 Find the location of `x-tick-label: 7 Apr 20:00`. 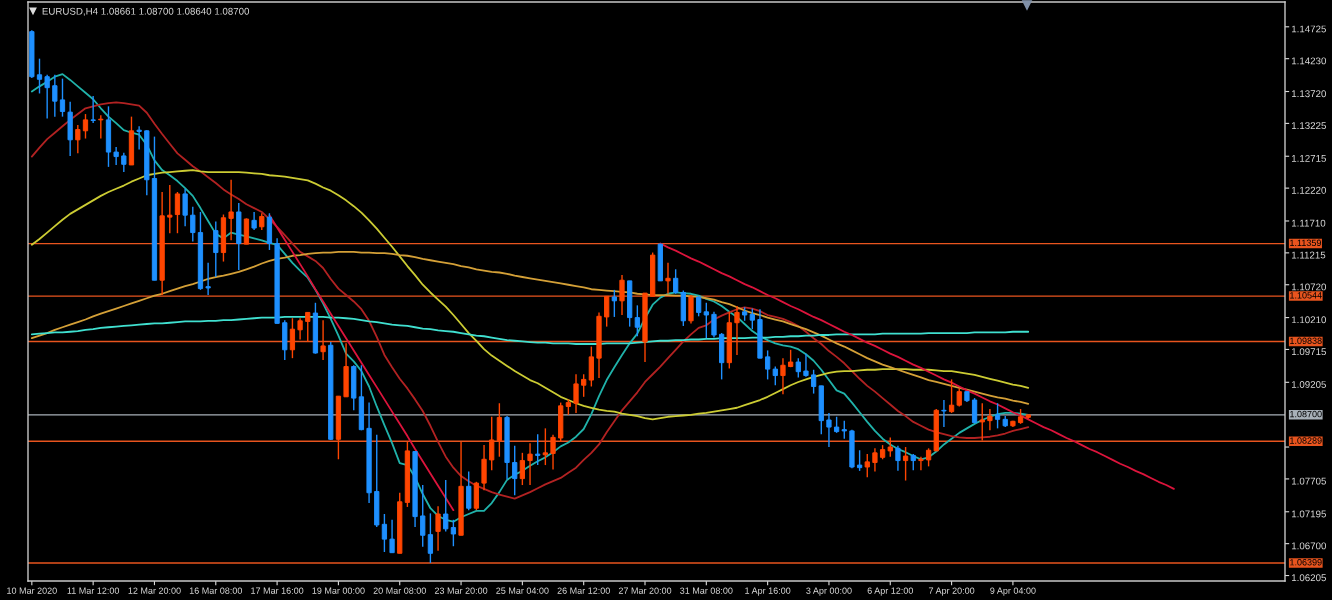

x-tick-label: 7 Apr 20:00 is located at coordinates (951, 591).